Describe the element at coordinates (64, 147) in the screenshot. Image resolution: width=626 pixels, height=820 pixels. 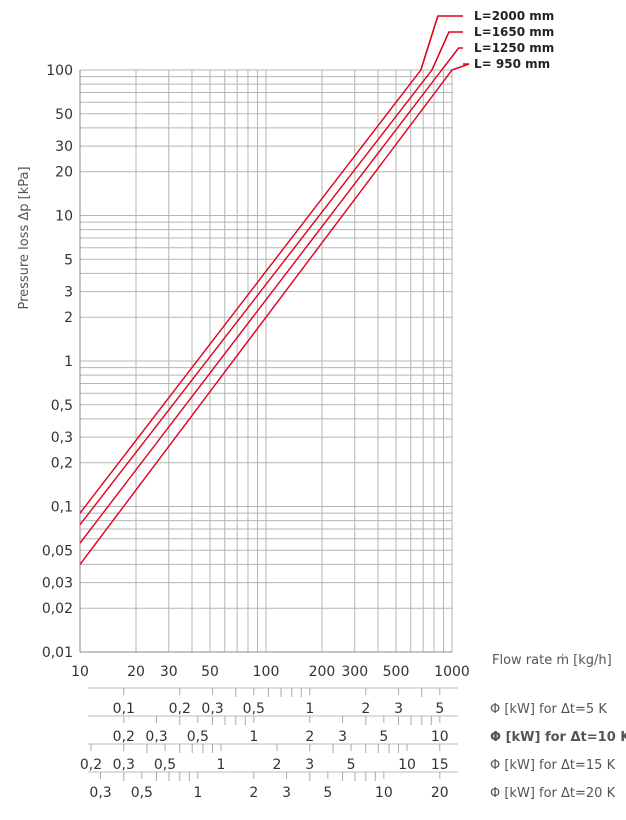
I see `y-tick-label: 30` at that location.